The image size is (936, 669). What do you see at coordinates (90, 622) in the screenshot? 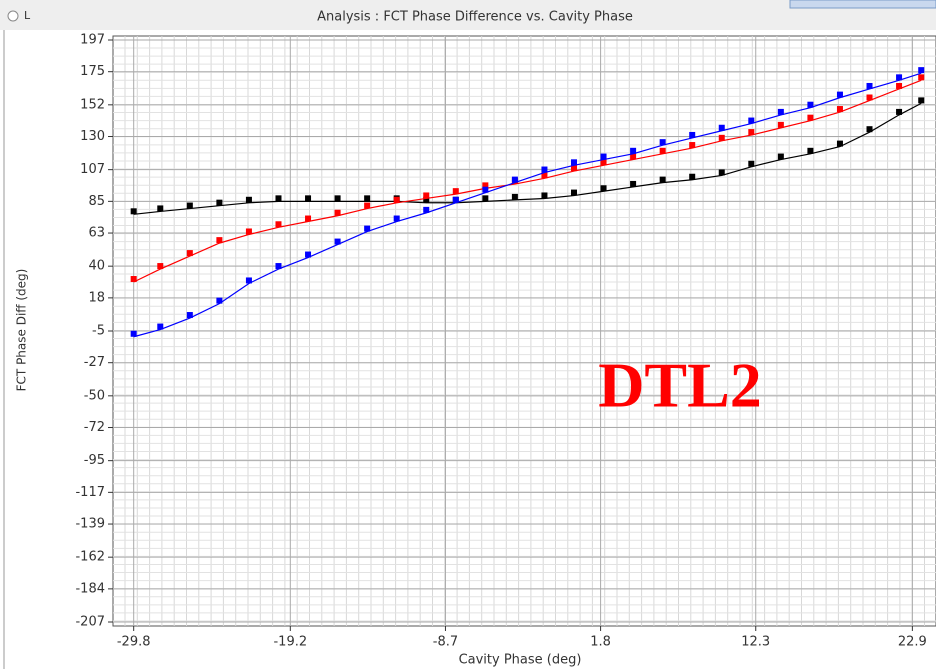
I see `y-tick-label: -207` at bounding box center [90, 622].